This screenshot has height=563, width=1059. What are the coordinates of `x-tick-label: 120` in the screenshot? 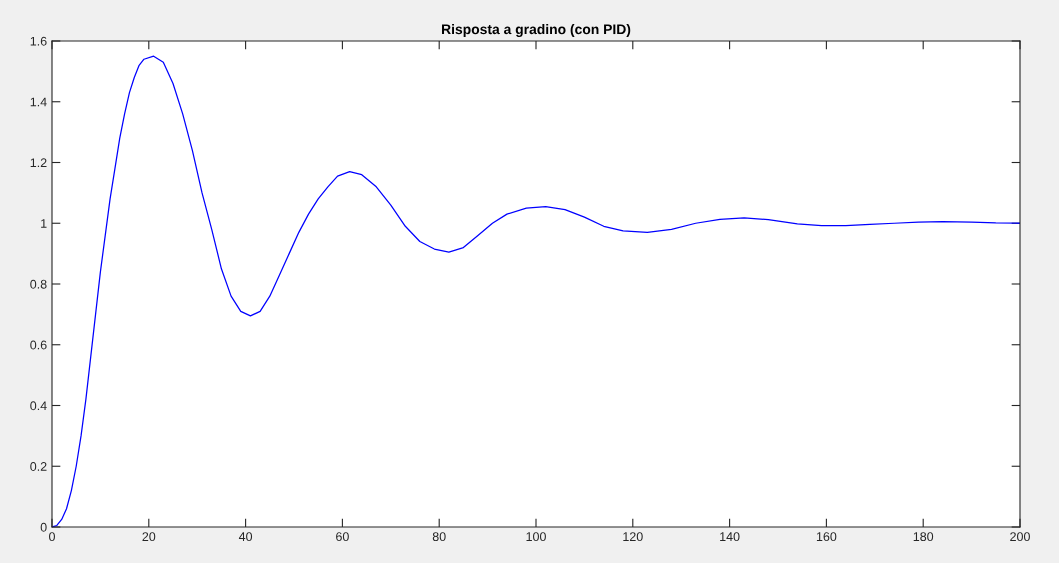 It's located at (633, 537).